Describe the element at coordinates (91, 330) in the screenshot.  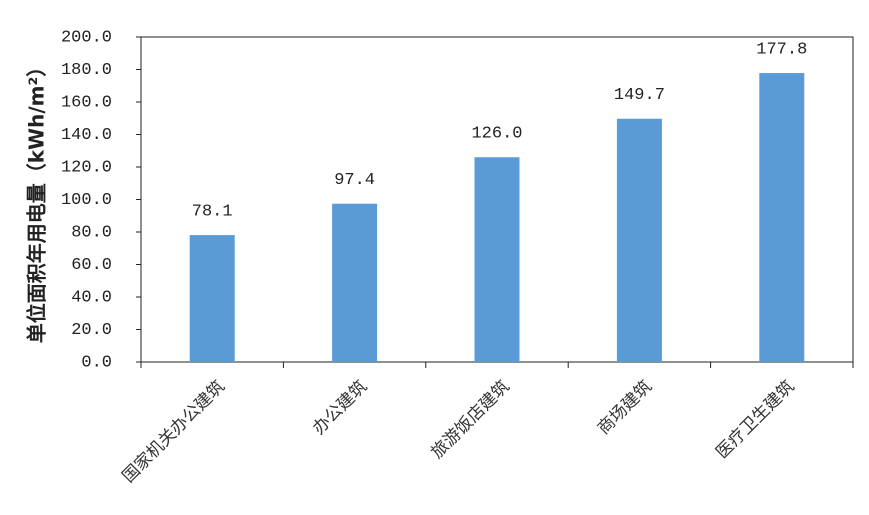
I see `y-tick-label: 20.0` at that location.